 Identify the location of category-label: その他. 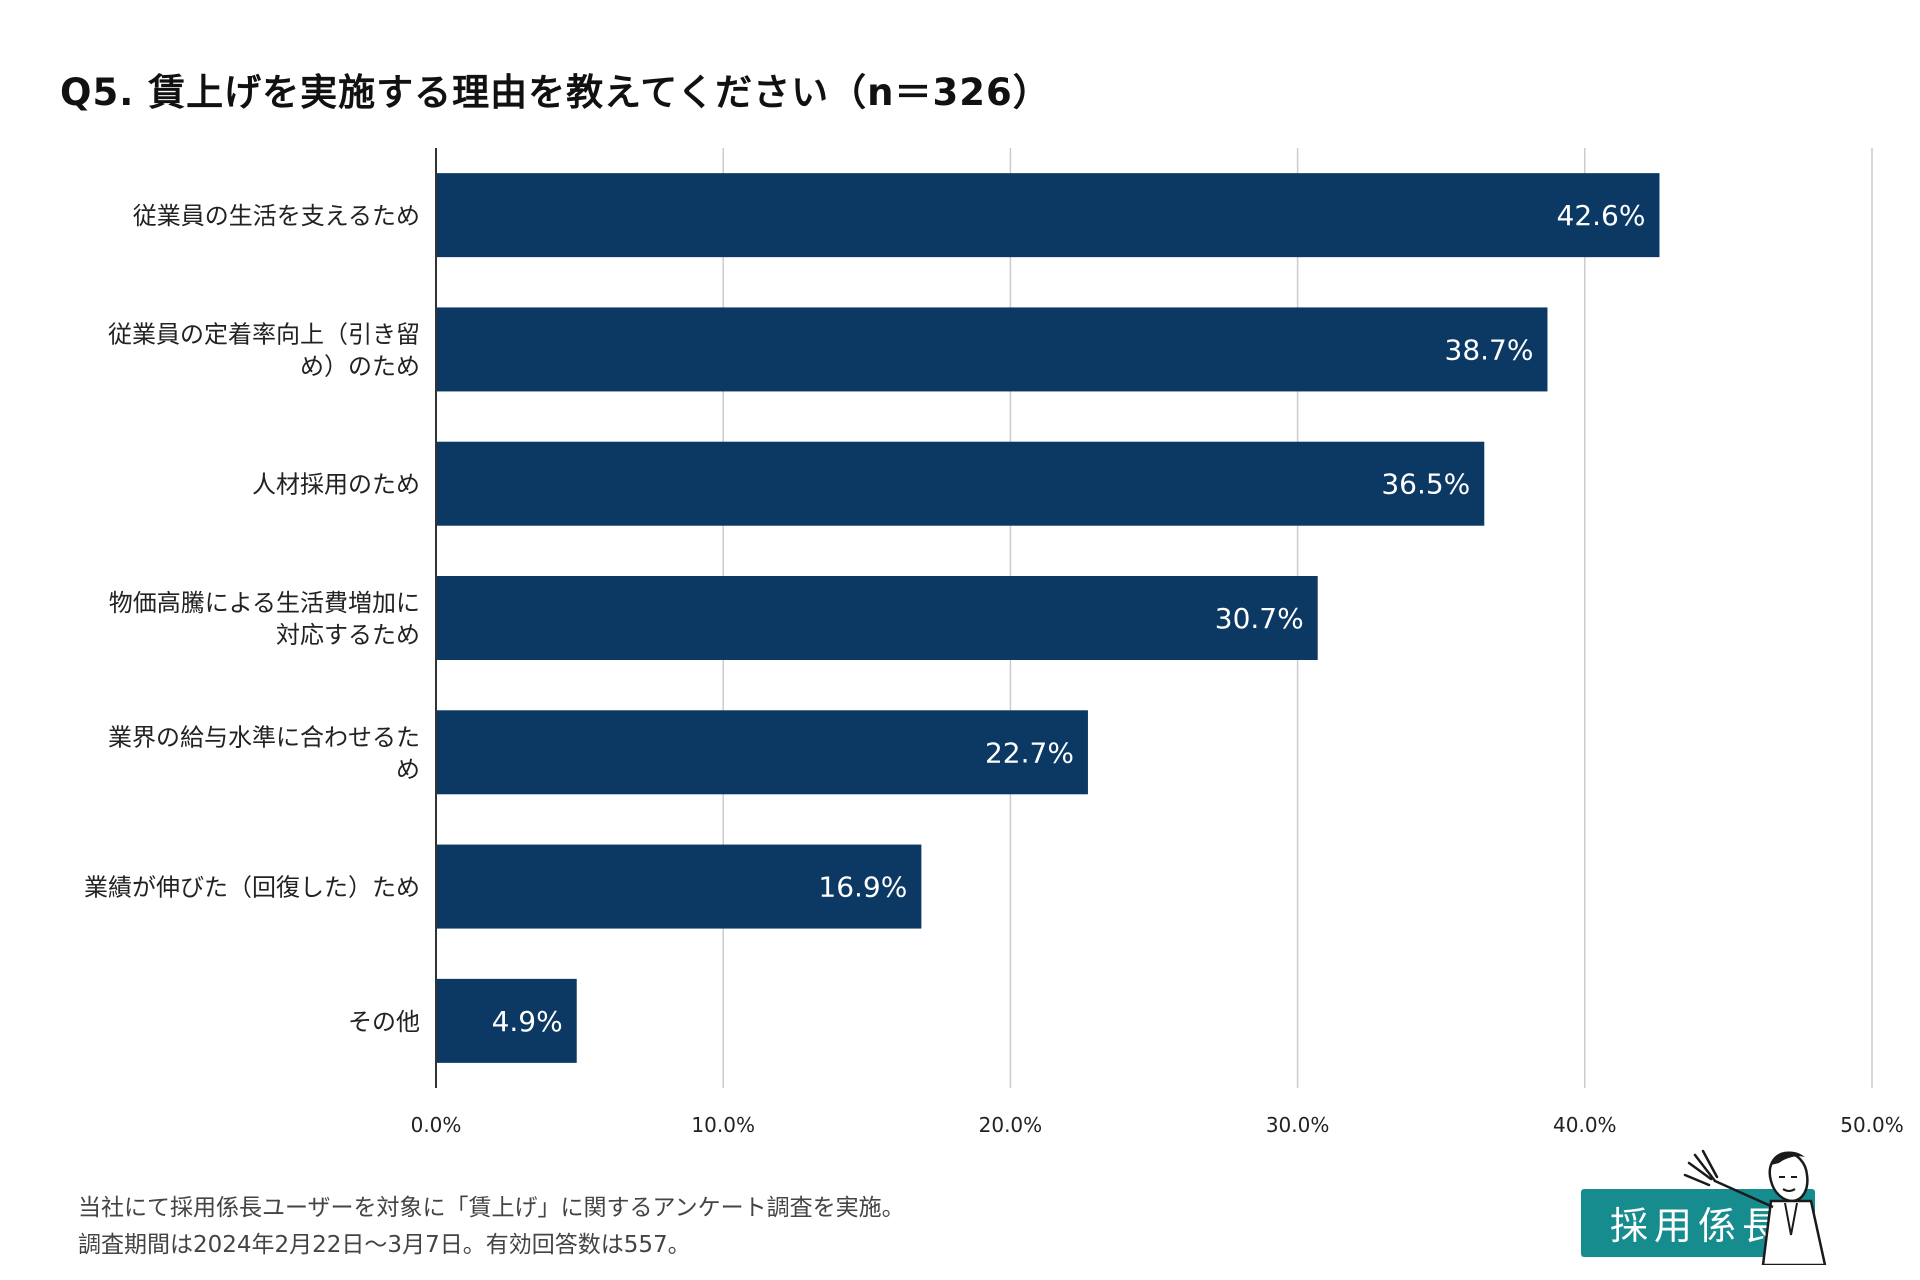
(384, 1022).